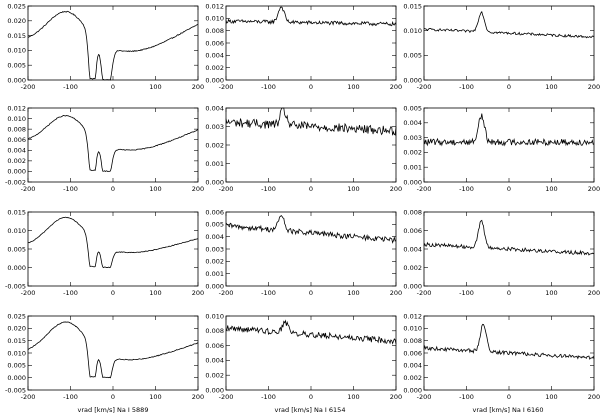 The width and height of the screenshot is (600, 416). I want to click on y-tick-label: 0.020, so click(16, 329).